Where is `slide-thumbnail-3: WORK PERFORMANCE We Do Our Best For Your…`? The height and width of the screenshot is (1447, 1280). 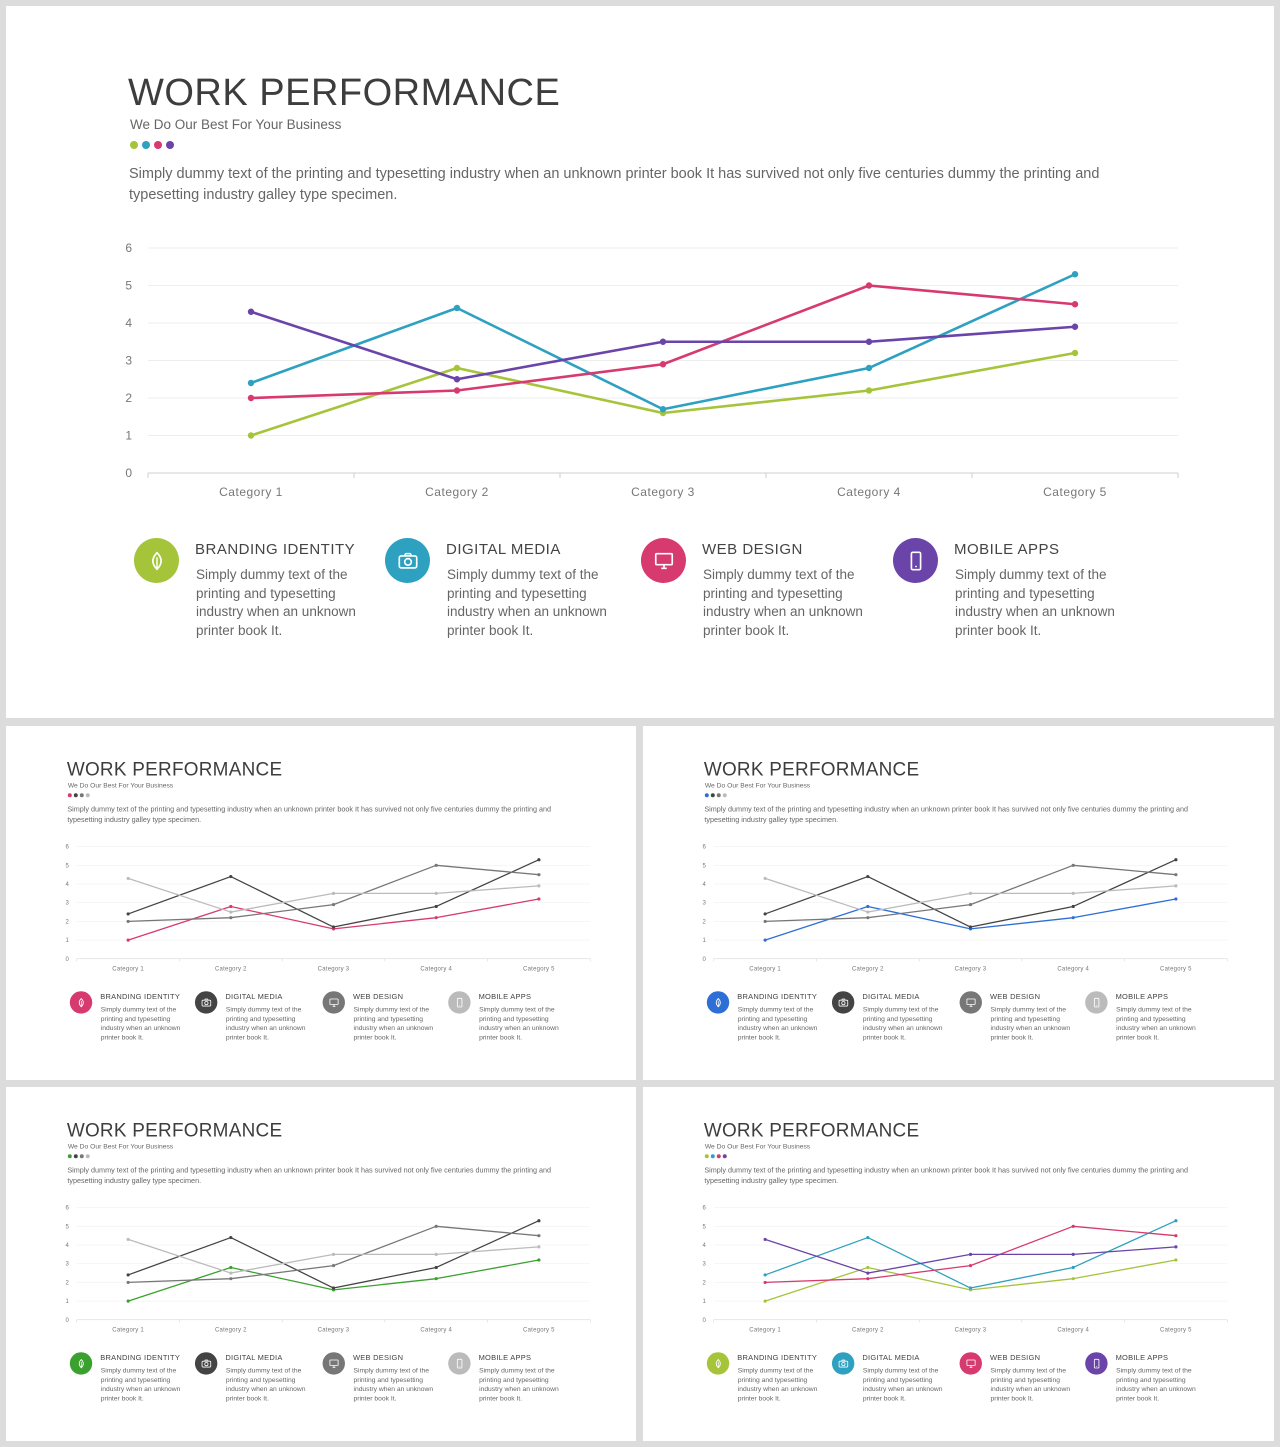 slide-thumbnail-3: WORK PERFORMANCE We Do Our Best For Your… is located at coordinates (321, 1264).